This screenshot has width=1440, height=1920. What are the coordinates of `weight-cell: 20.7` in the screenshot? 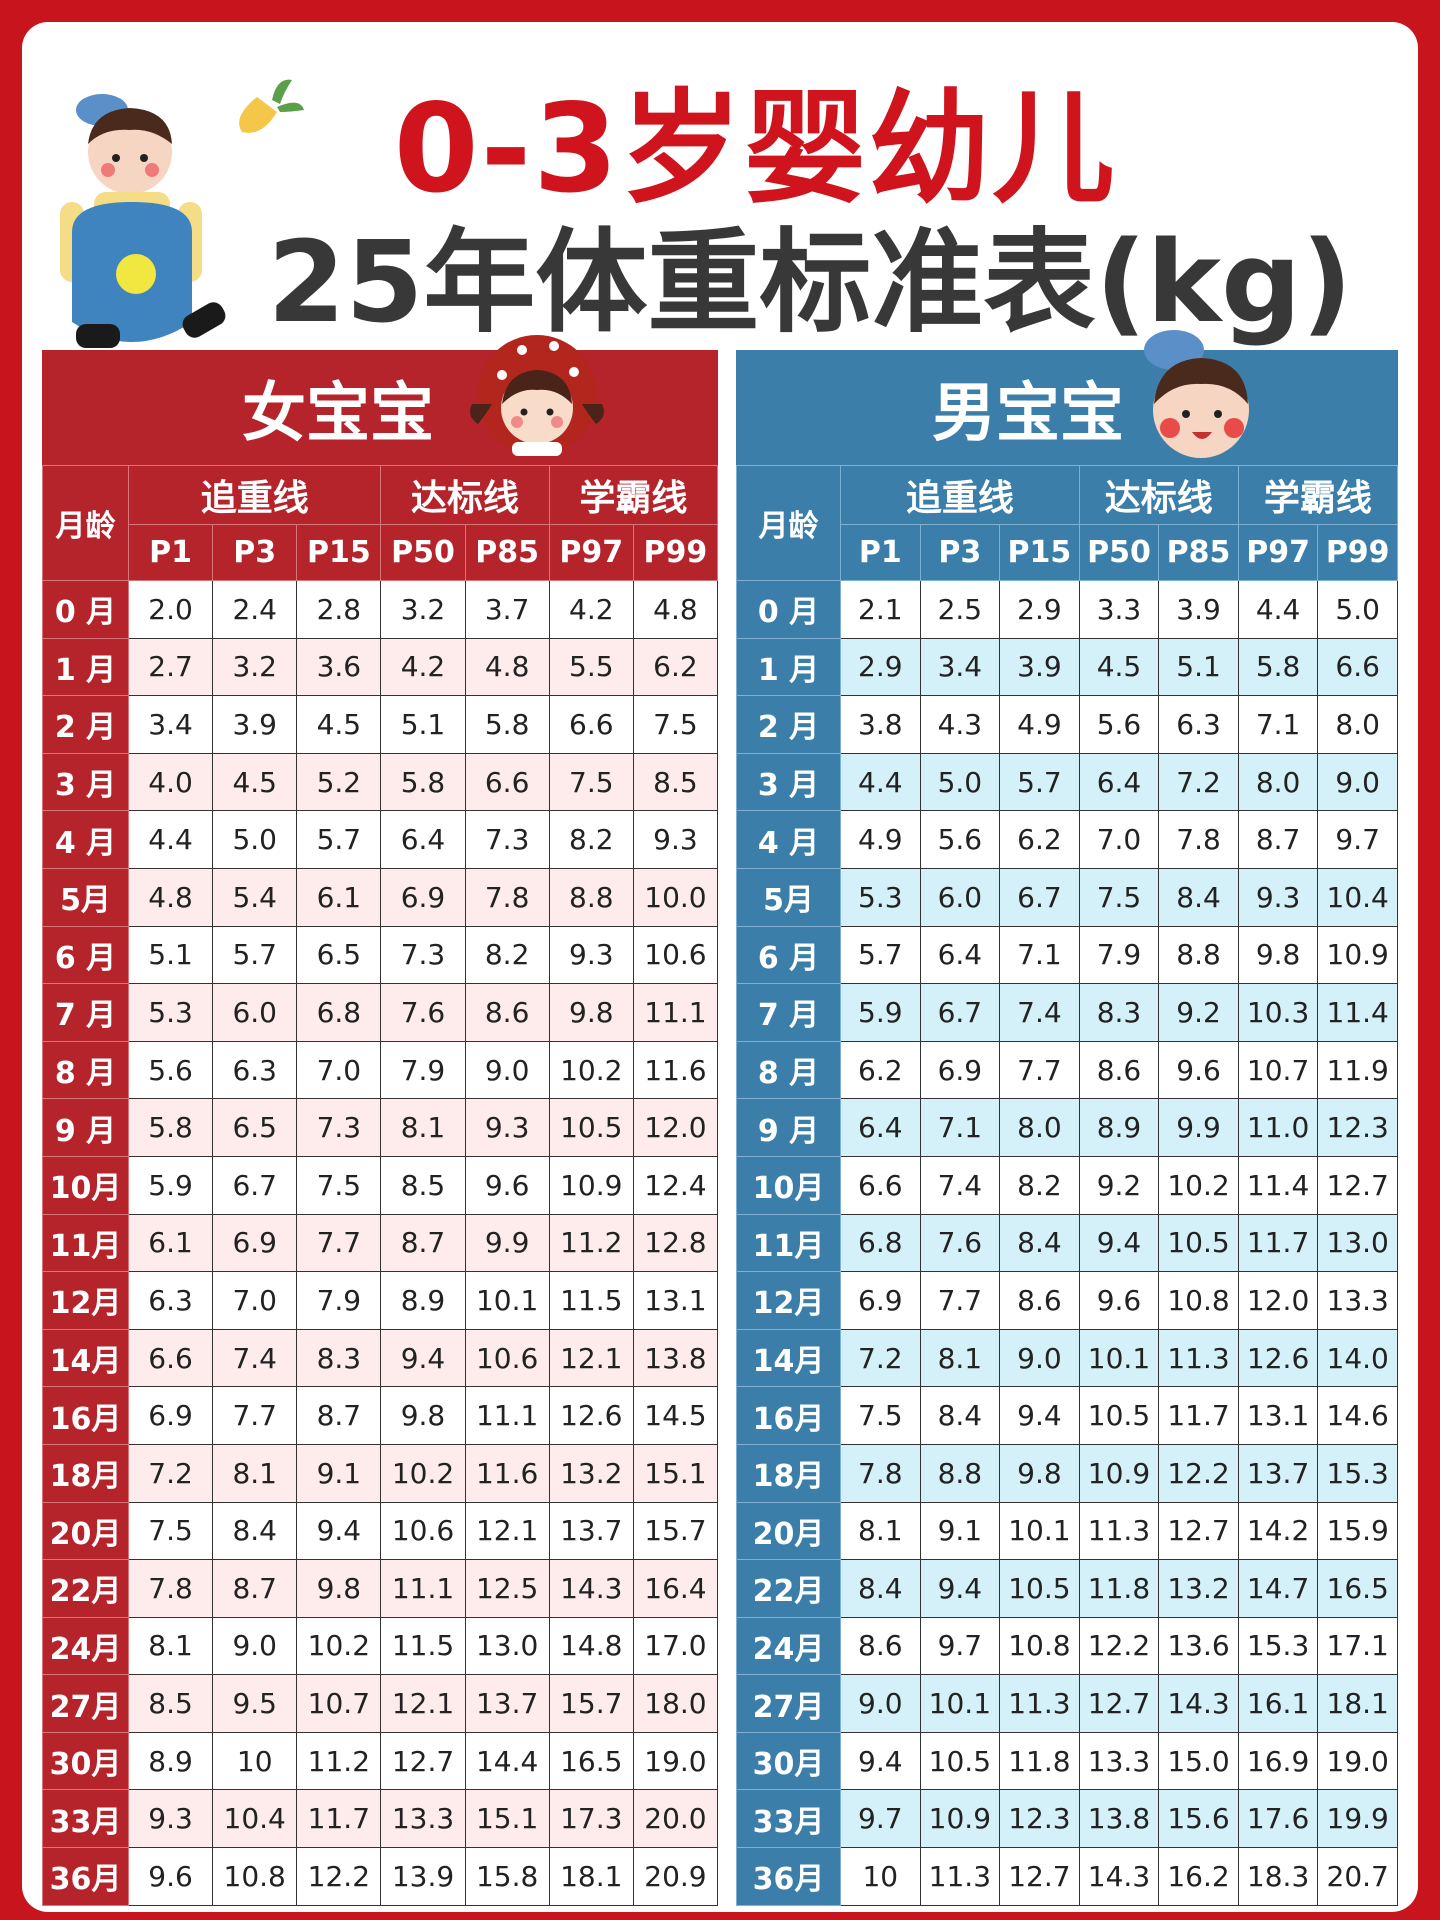 It's located at (1357, 1876).